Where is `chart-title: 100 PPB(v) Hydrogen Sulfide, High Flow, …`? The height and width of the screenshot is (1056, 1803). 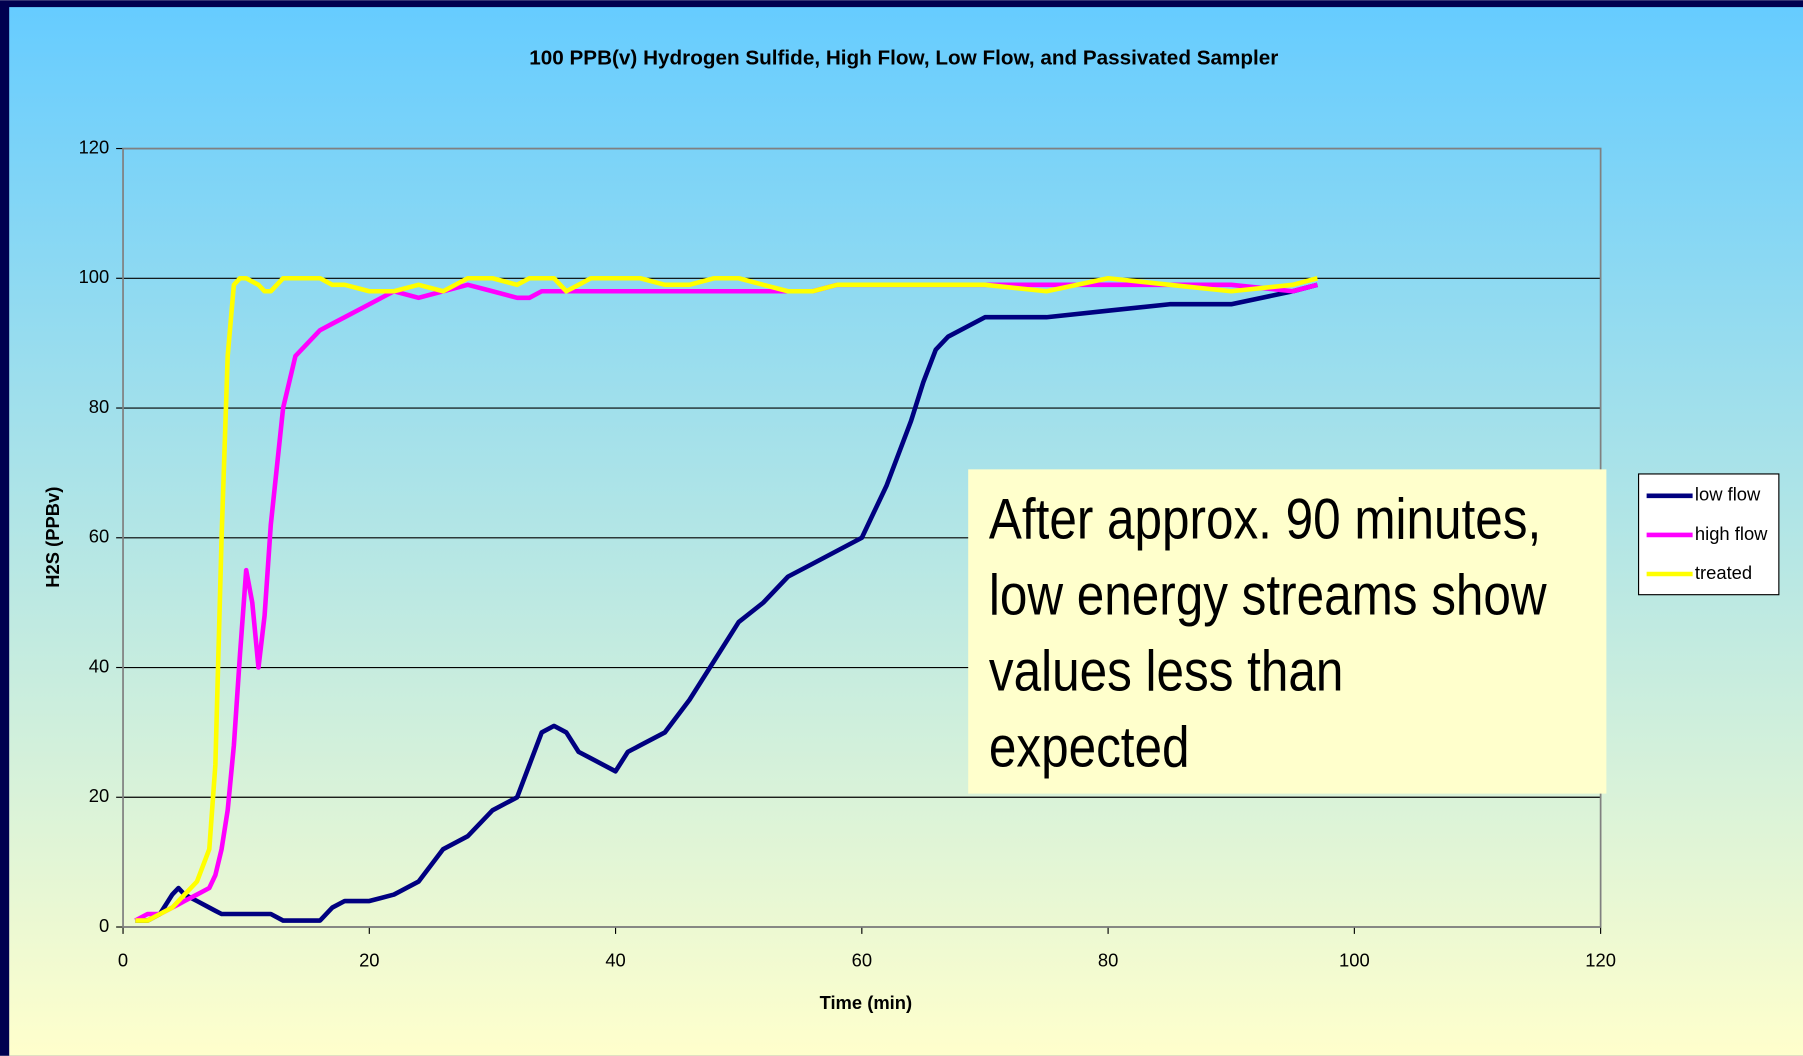
chart-title: 100 PPB(v) Hydrogen Sulfide, High Flow, … is located at coordinates (903, 57).